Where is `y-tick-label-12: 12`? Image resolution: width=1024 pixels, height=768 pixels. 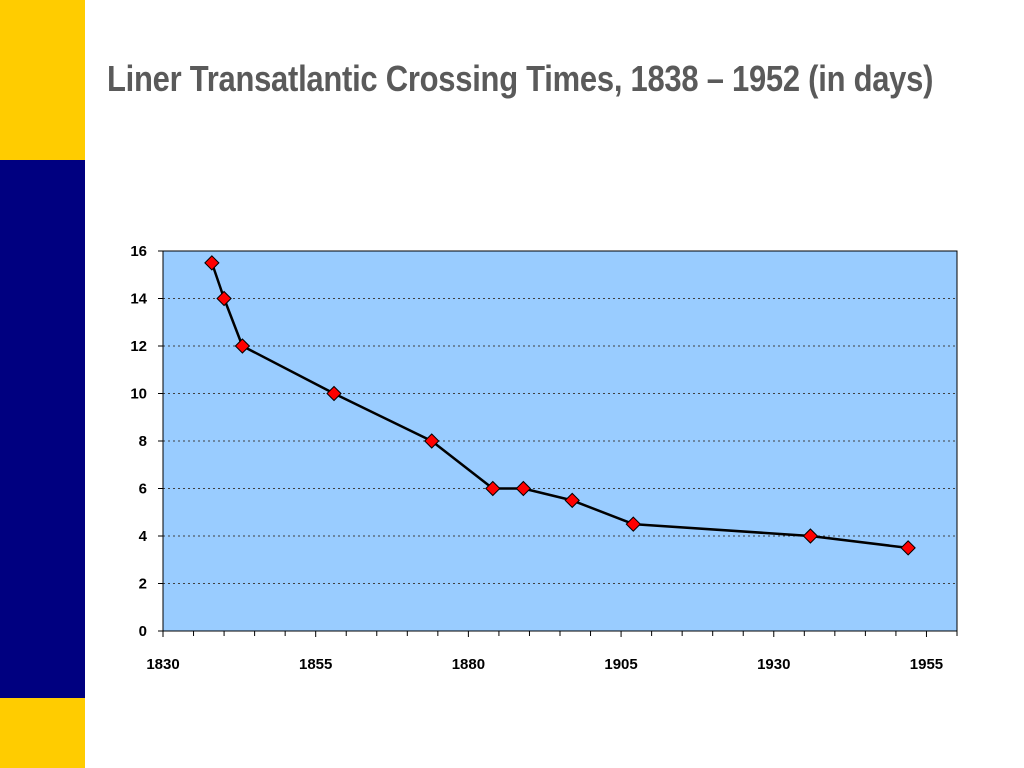 y-tick-label-12: 12 is located at coordinates (138, 346).